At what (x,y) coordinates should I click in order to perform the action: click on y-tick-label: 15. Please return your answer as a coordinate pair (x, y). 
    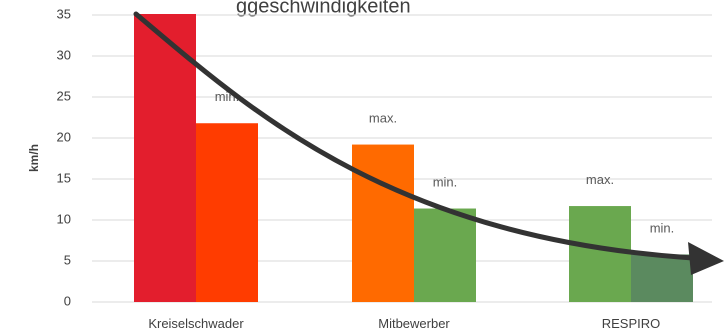
    Looking at the image, I should click on (64, 177).